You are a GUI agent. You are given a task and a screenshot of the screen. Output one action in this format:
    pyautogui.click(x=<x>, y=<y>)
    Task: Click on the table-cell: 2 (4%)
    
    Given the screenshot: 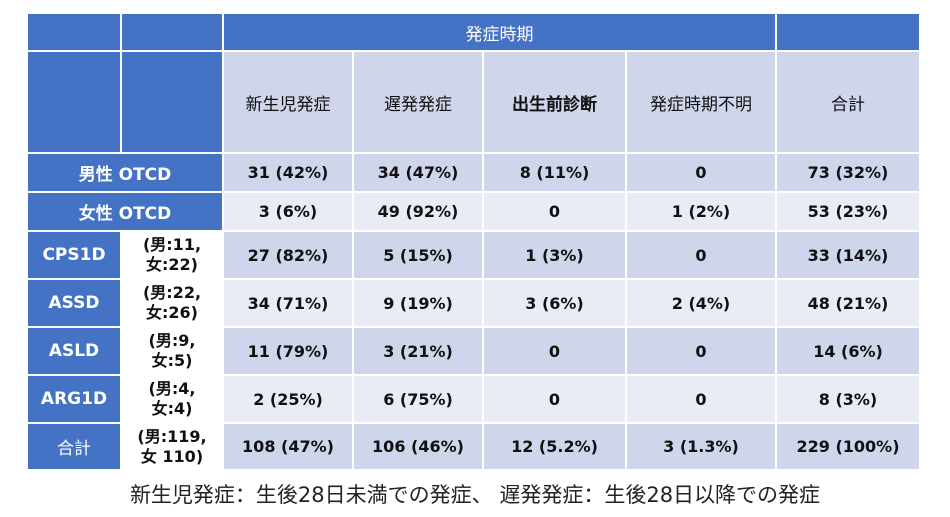 What is the action you would take?
    pyautogui.click(x=701, y=303)
    